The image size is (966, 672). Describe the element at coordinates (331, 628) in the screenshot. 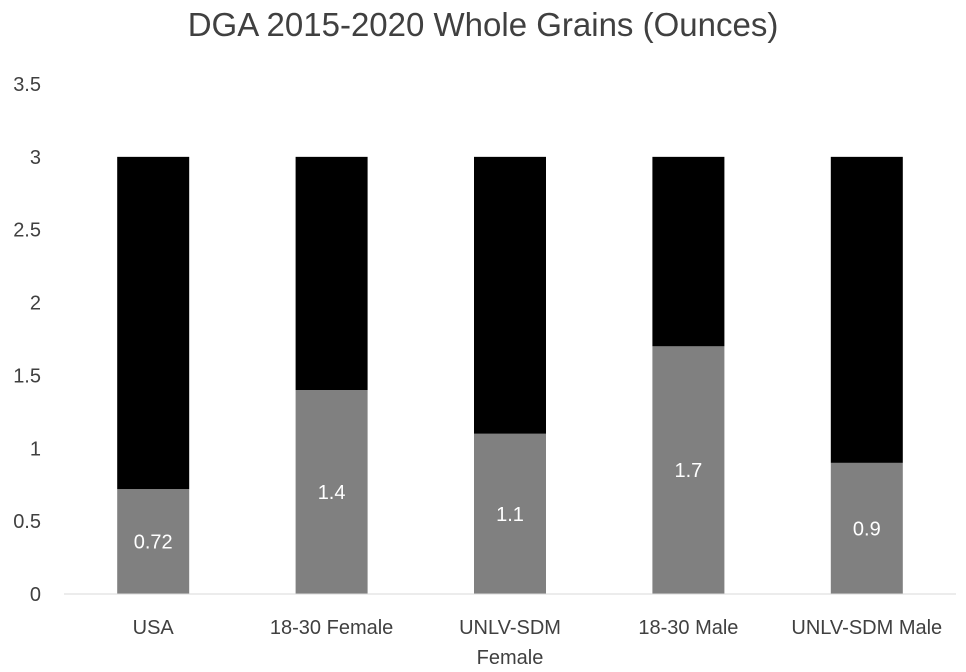

I see `category-label: 18-30 Female` at that location.